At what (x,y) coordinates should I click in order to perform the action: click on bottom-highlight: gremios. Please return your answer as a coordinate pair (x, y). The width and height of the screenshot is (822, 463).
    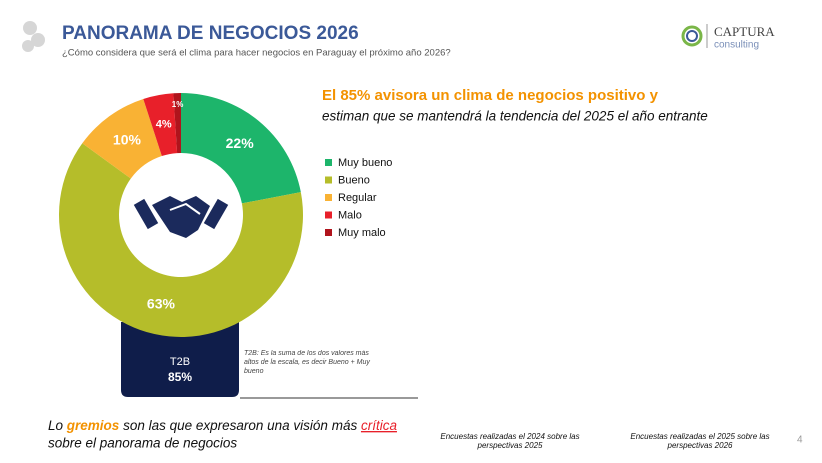
    Looking at the image, I should click on (93, 425).